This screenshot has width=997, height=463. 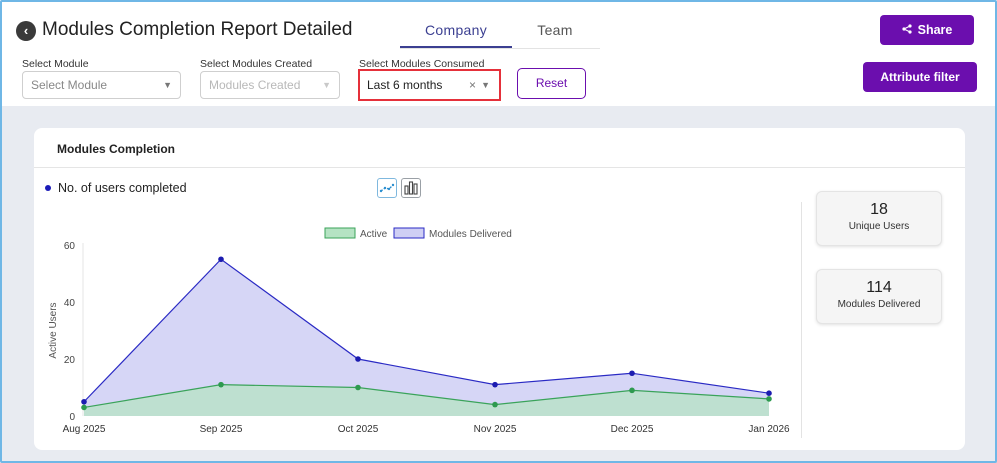 I want to click on x-tick-label: Oct 2025, so click(x=358, y=429).